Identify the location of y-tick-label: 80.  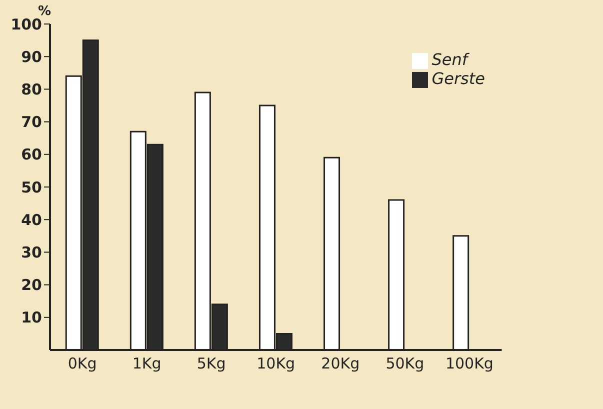
(31, 89).